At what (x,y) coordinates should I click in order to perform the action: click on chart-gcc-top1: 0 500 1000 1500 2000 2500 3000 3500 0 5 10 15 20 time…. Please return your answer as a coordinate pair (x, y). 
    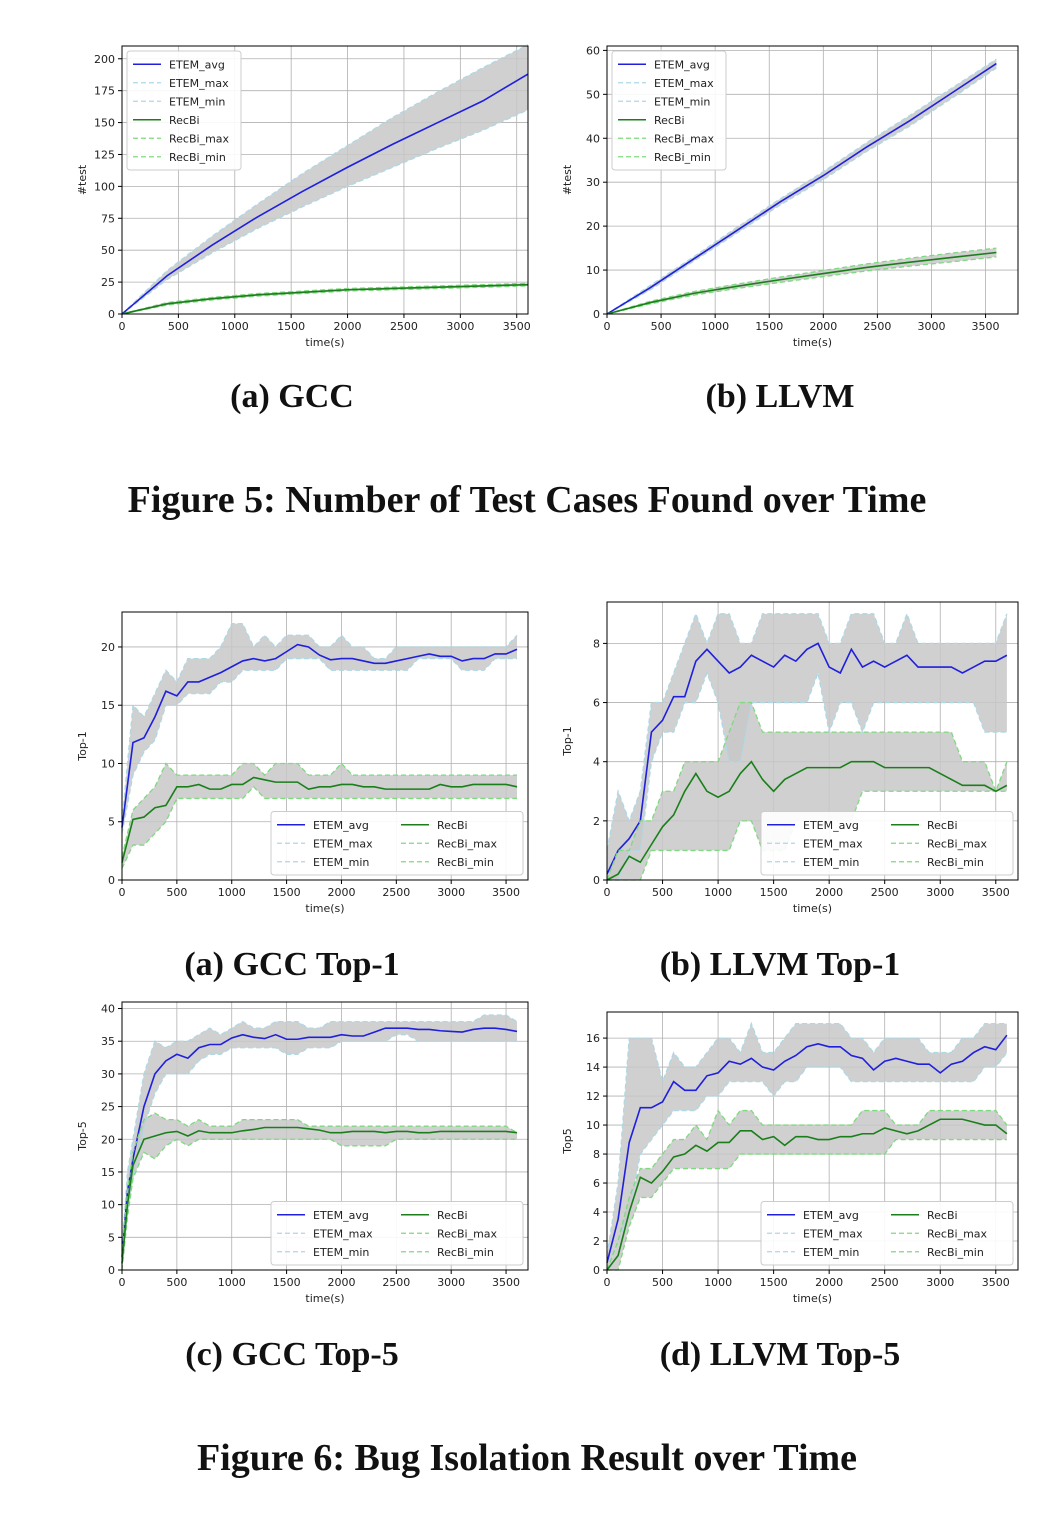
    Looking at the image, I should click on (305, 764).